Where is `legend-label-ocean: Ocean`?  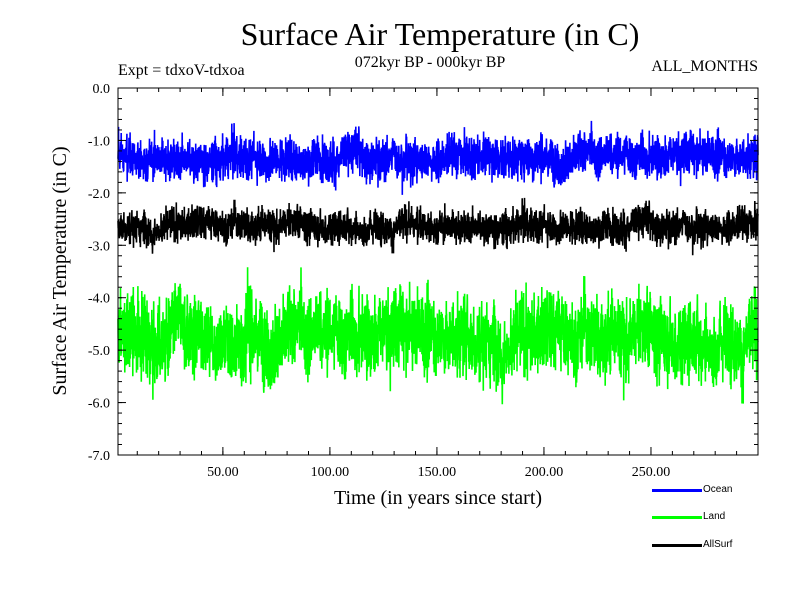
legend-label-ocean: Ocean is located at coordinates (718, 489).